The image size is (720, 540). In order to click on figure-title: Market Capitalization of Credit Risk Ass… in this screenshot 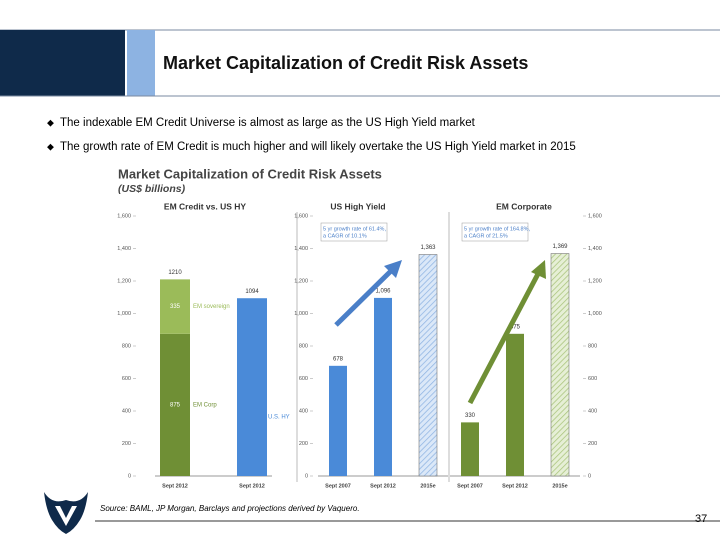, I will do `click(250, 173)`.